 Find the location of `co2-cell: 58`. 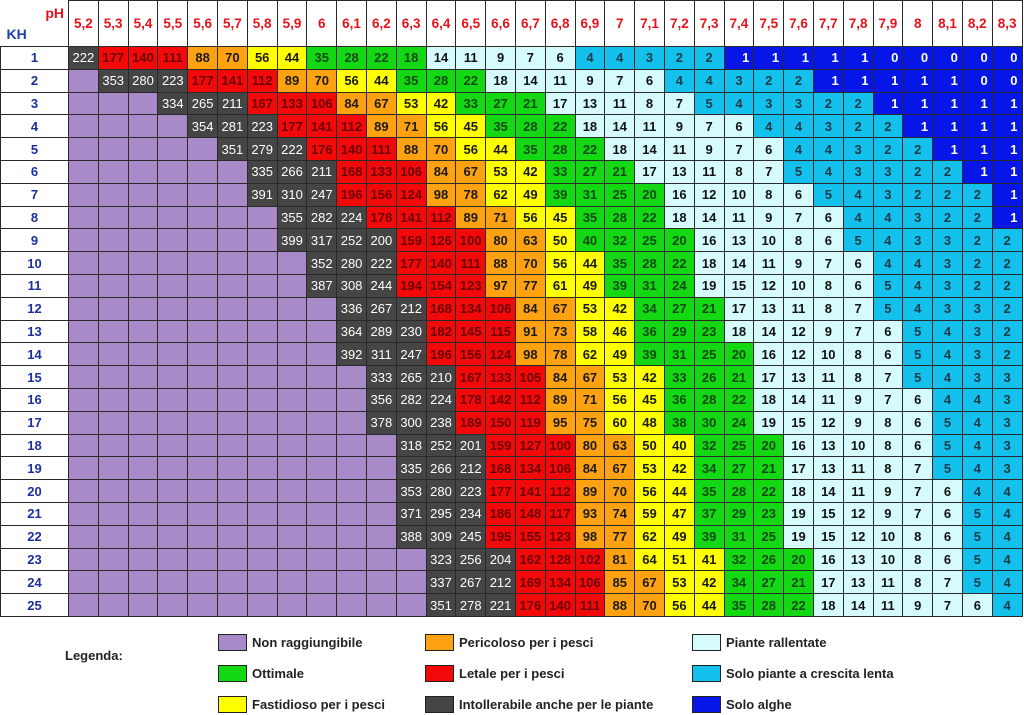

co2-cell: 58 is located at coordinates (590, 331).